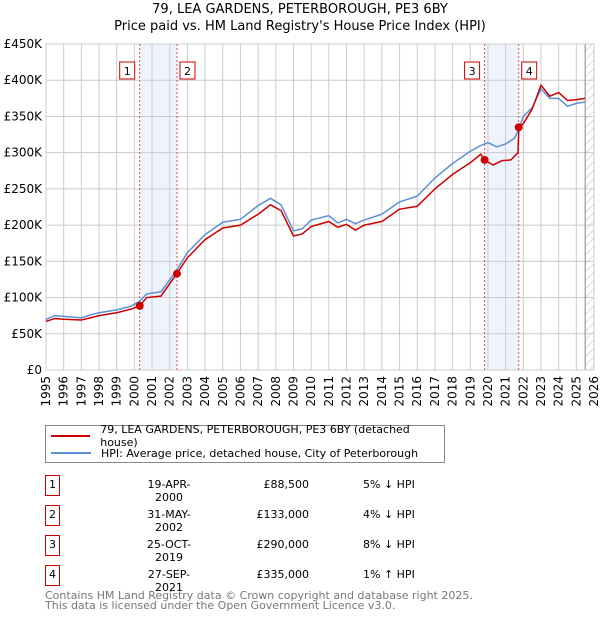  I want to click on x-tick-label: 2002, so click(170, 391).